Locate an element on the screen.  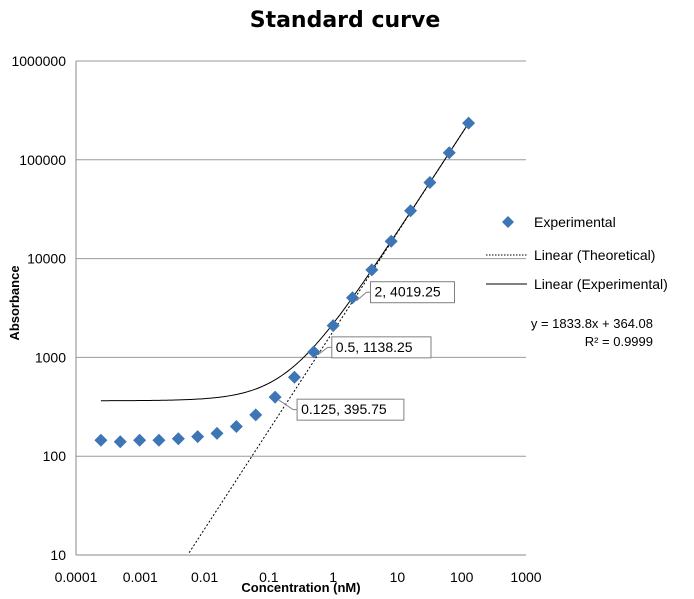
y-tick-100000: 100000 is located at coordinates (42, 160).